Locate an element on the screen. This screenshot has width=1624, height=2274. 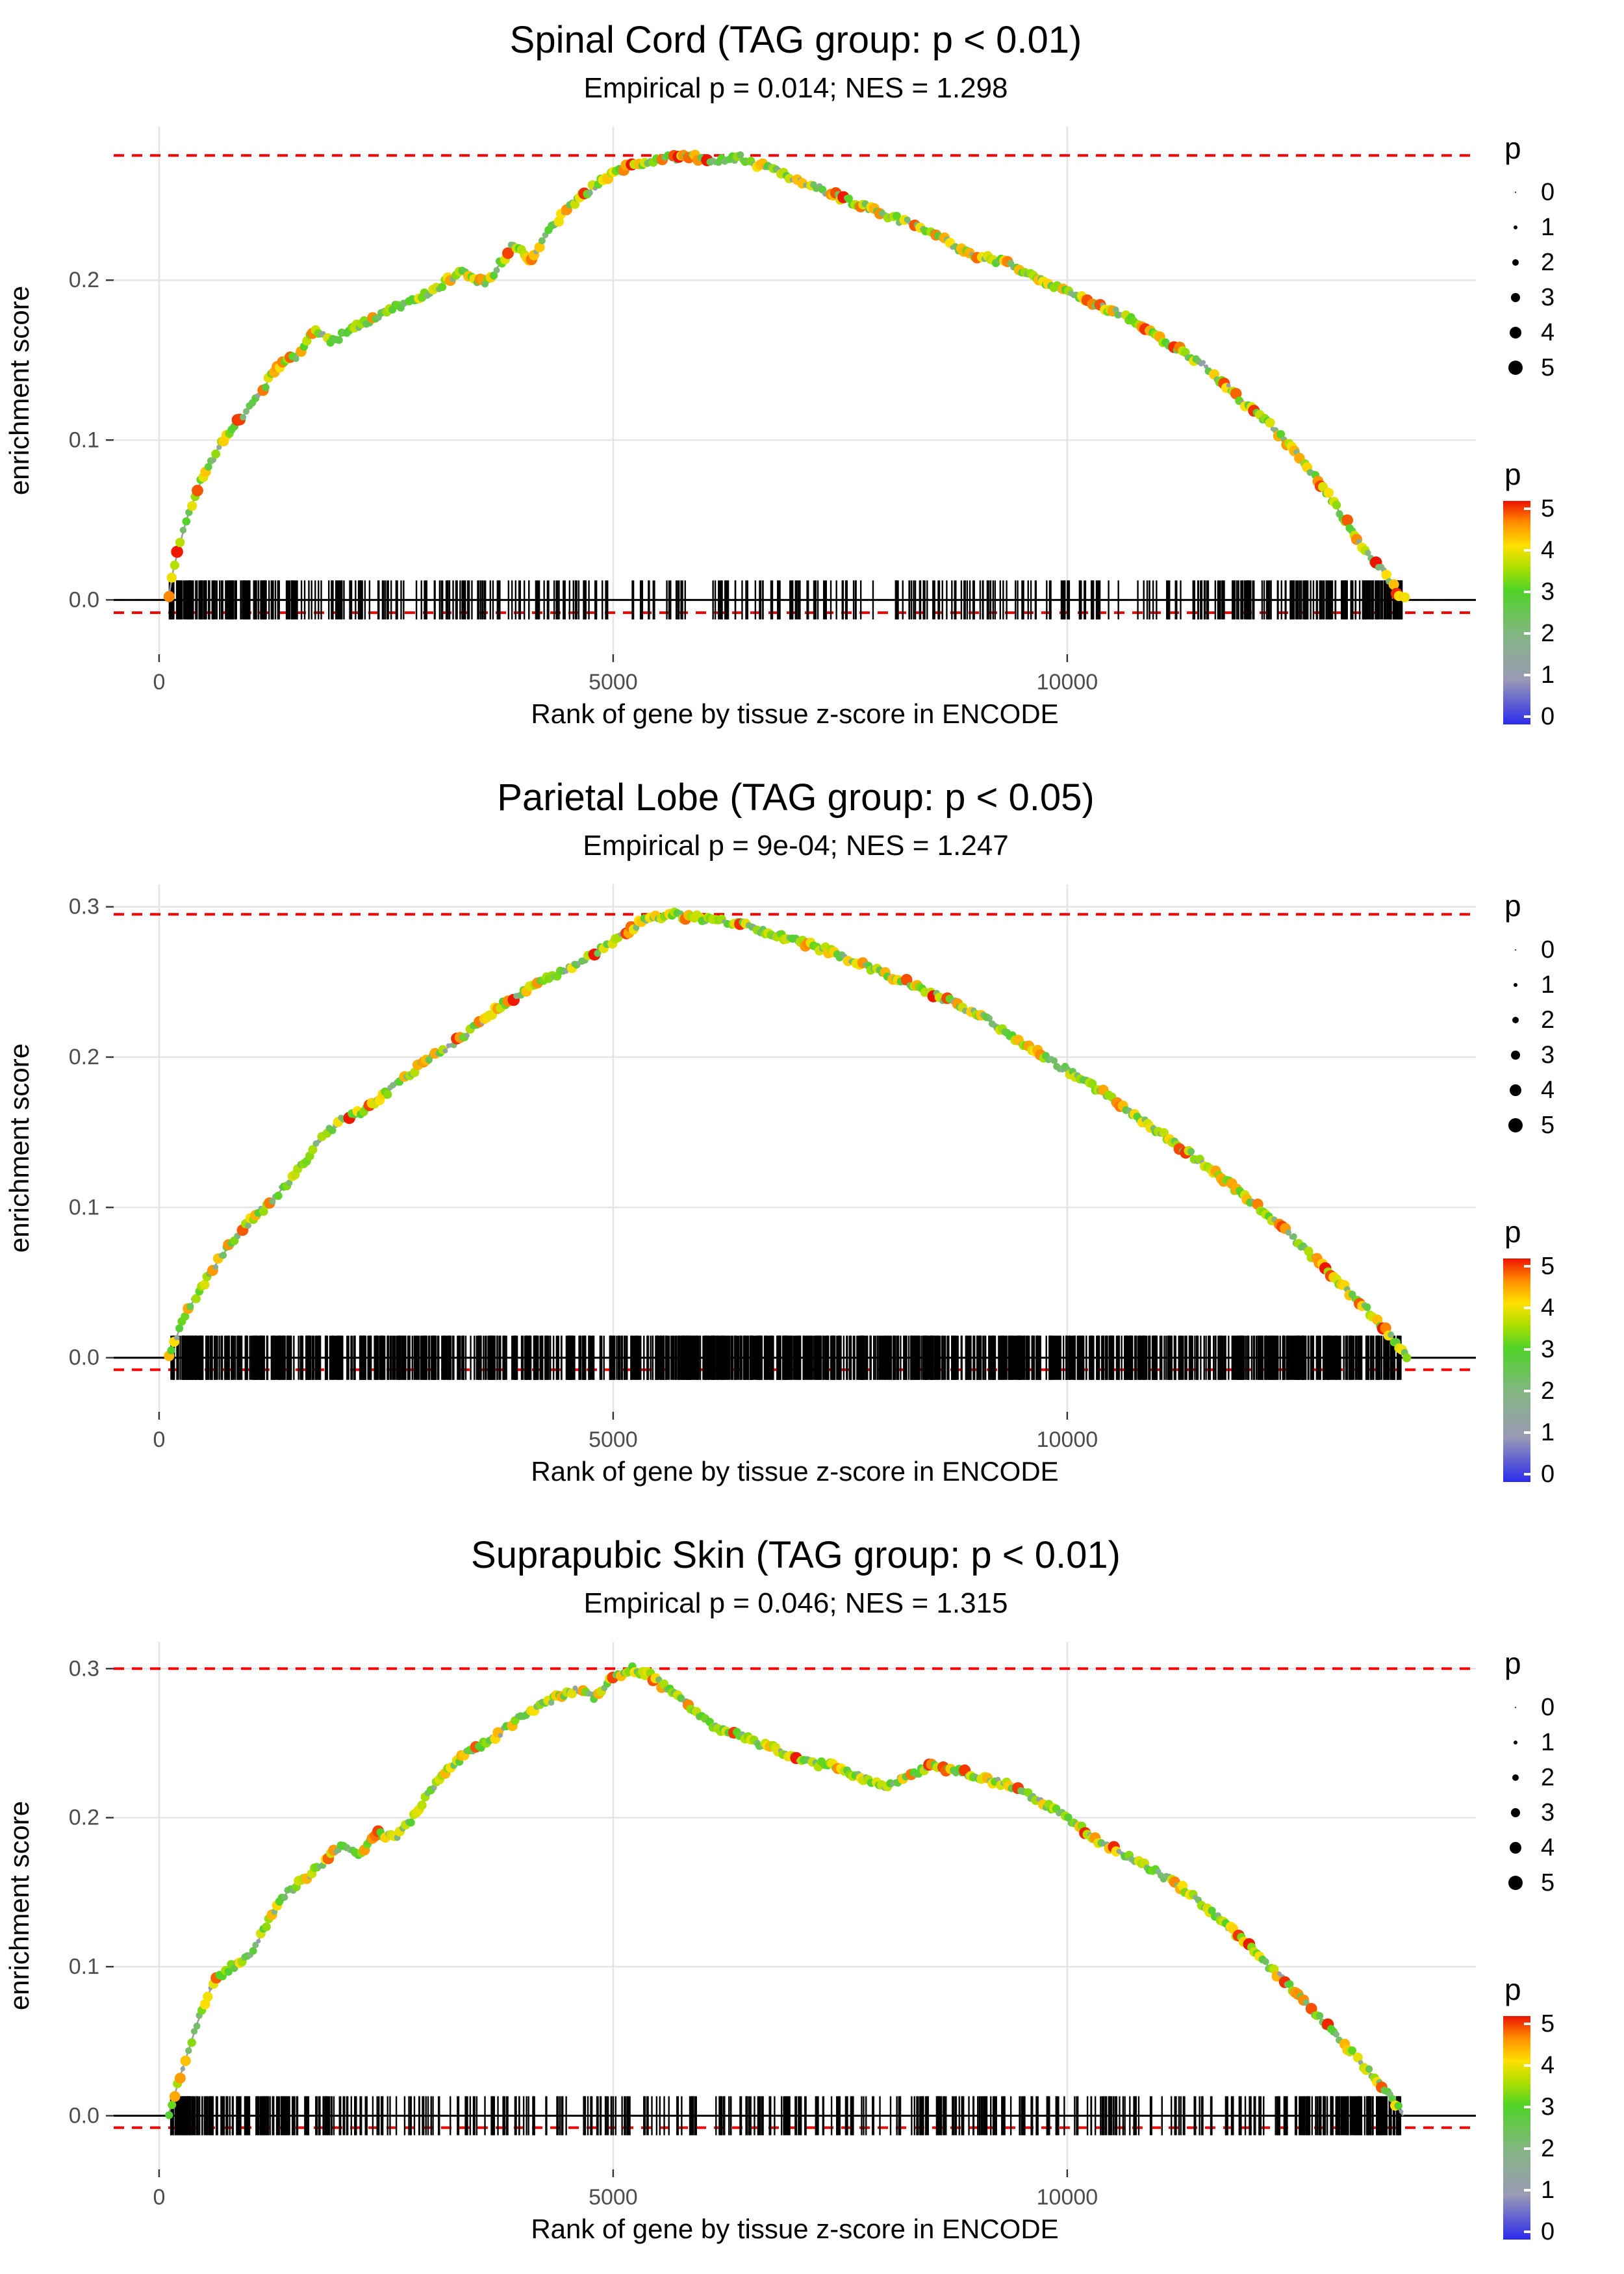
size-legend-item: 0 is located at coordinates (1562, 949).